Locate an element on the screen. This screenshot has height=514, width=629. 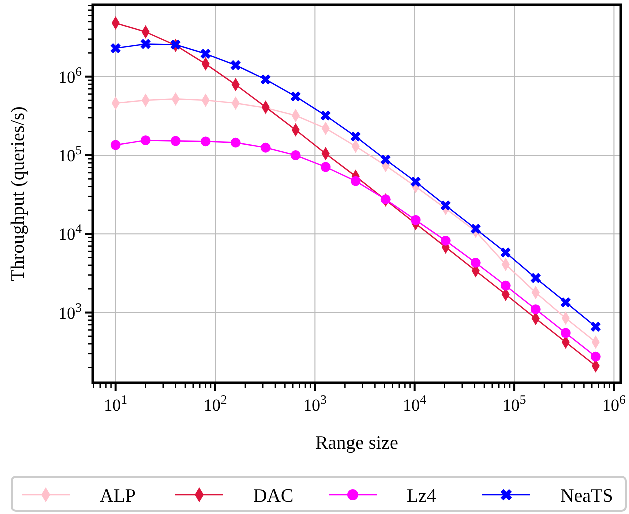
x-tick-label: 10$^{2}$ is located at coordinates (216, 404).